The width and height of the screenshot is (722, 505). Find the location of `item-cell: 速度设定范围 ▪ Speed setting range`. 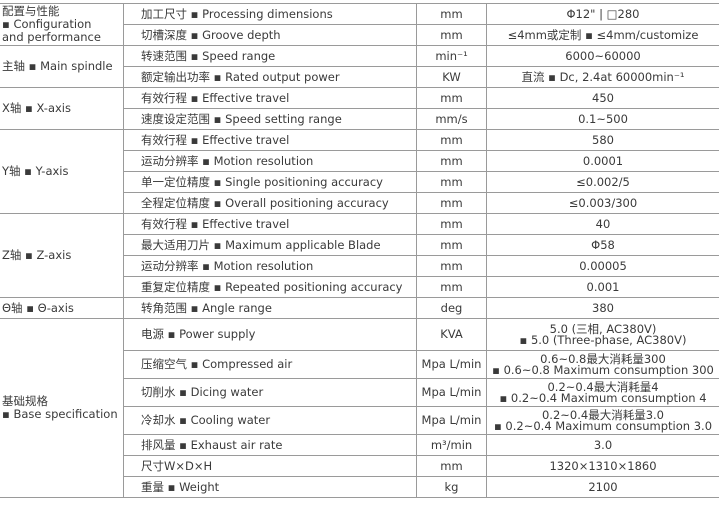

item-cell: 速度设定范围 ▪ Speed setting range is located at coordinates (270, 119).